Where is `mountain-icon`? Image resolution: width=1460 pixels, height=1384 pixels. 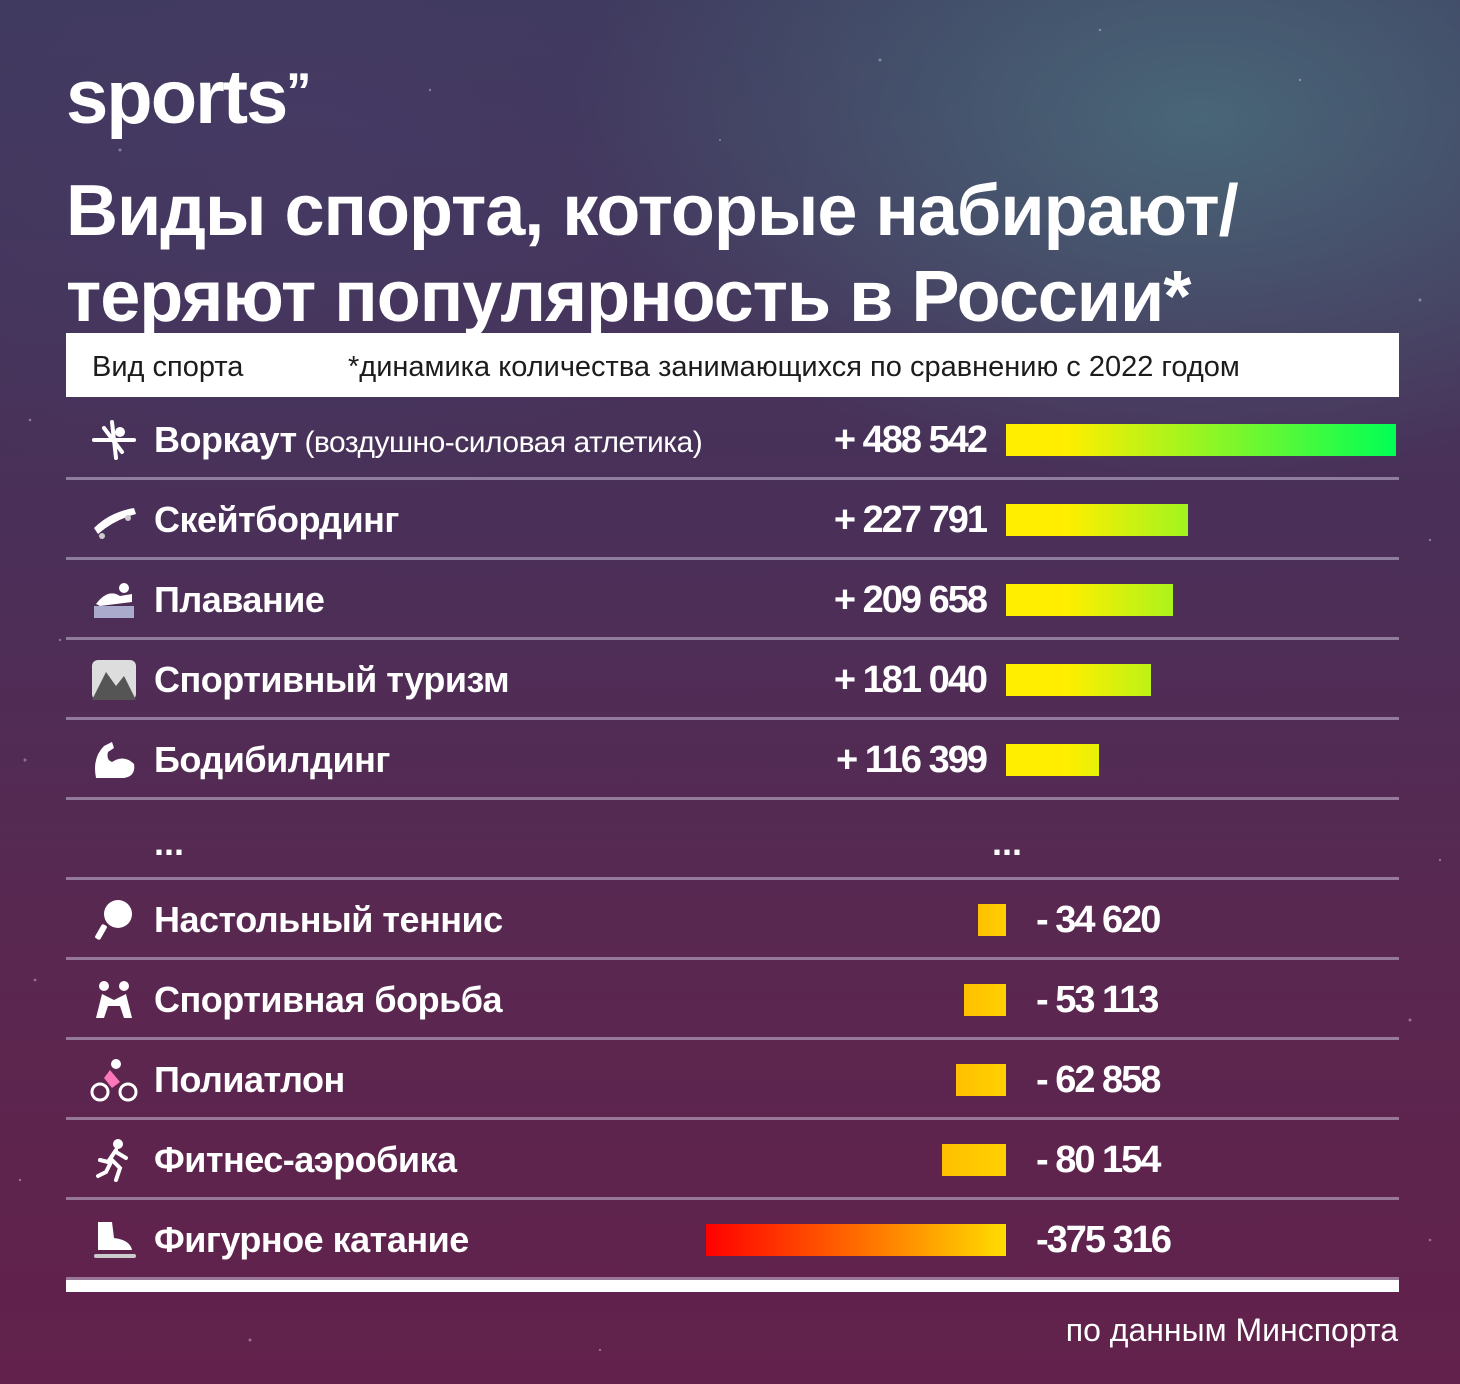 mountain-icon is located at coordinates (114, 680).